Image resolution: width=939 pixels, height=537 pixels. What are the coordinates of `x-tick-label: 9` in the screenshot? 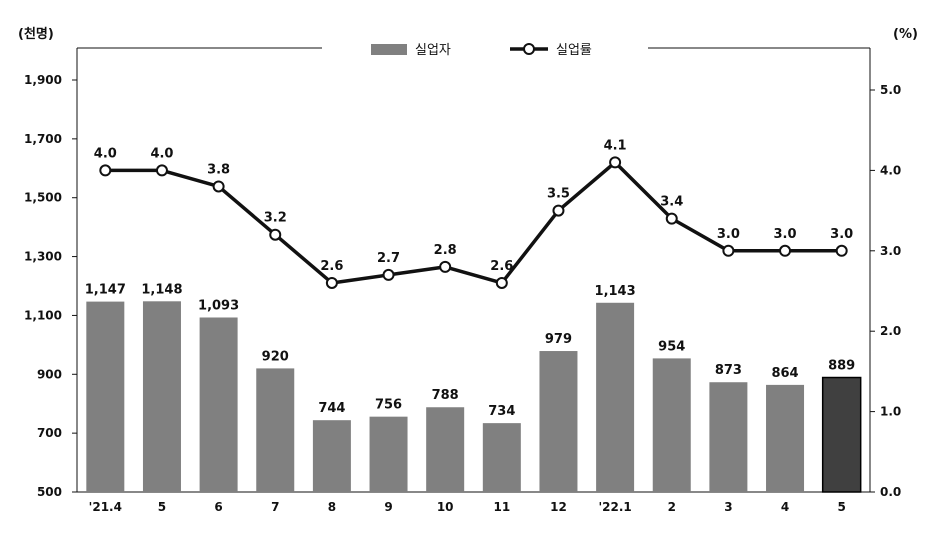 It's located at (388, 507).